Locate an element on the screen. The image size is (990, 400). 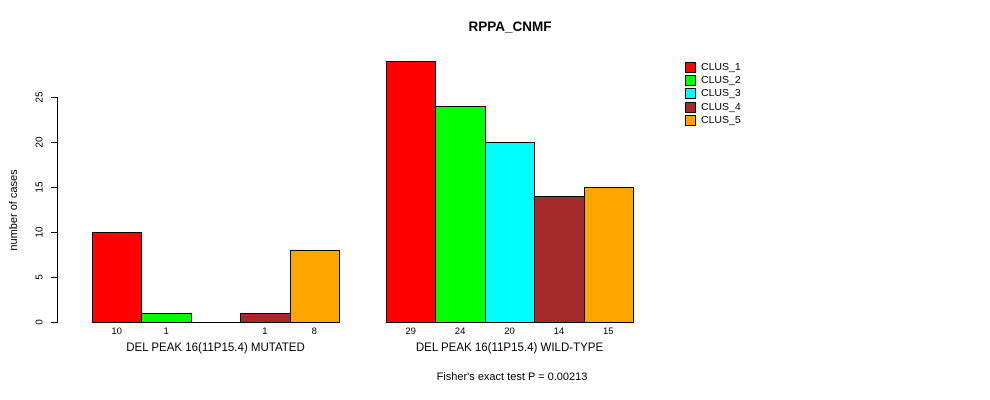
y-tick-label-25: 25 is located at coordinates (40, 97).